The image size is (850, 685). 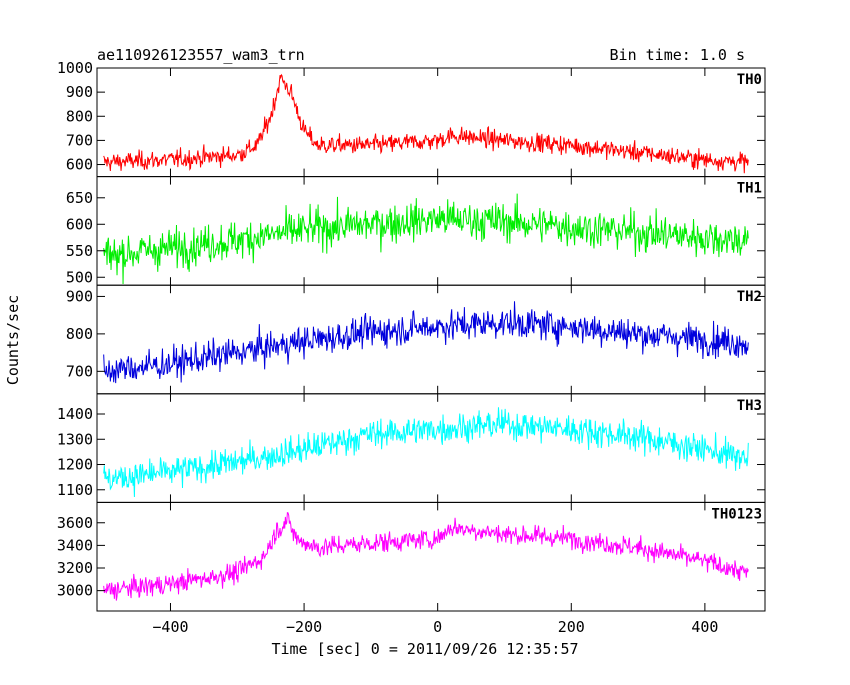 I want to click on y-tick-label: 3000, so click(x=75, y=591).